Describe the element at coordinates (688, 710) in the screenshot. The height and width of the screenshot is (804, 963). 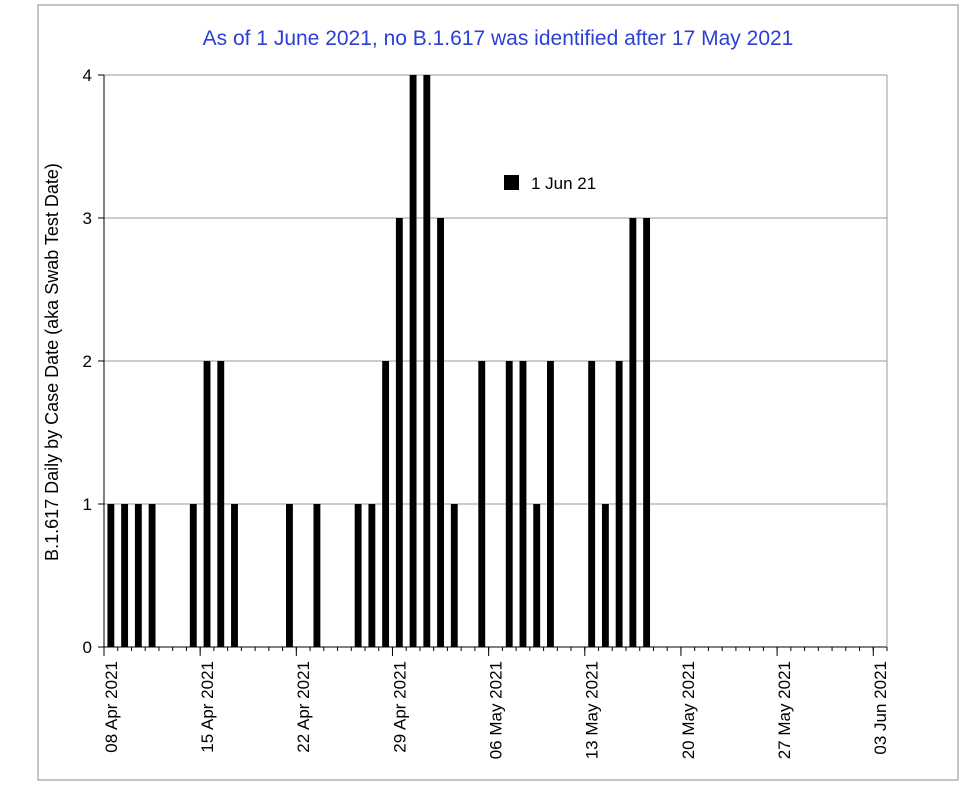
I see `x-tick-label: 20 May 2021` at that location.